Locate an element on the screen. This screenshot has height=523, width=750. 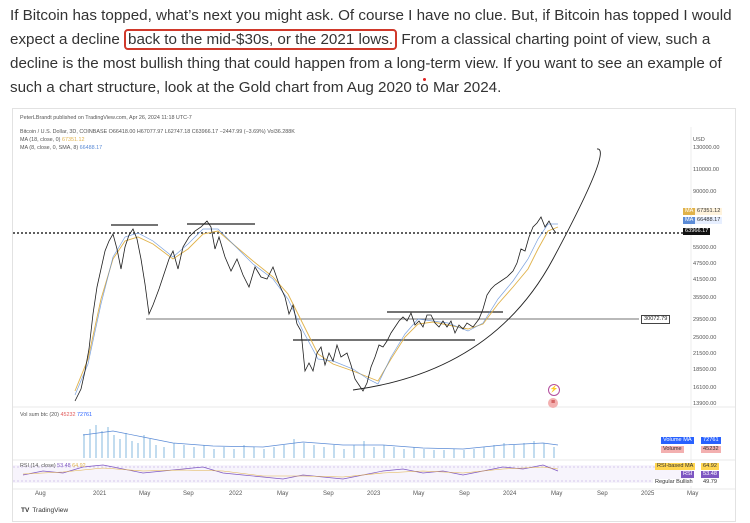
red-dot-marker is located at coordinates (424, 79).